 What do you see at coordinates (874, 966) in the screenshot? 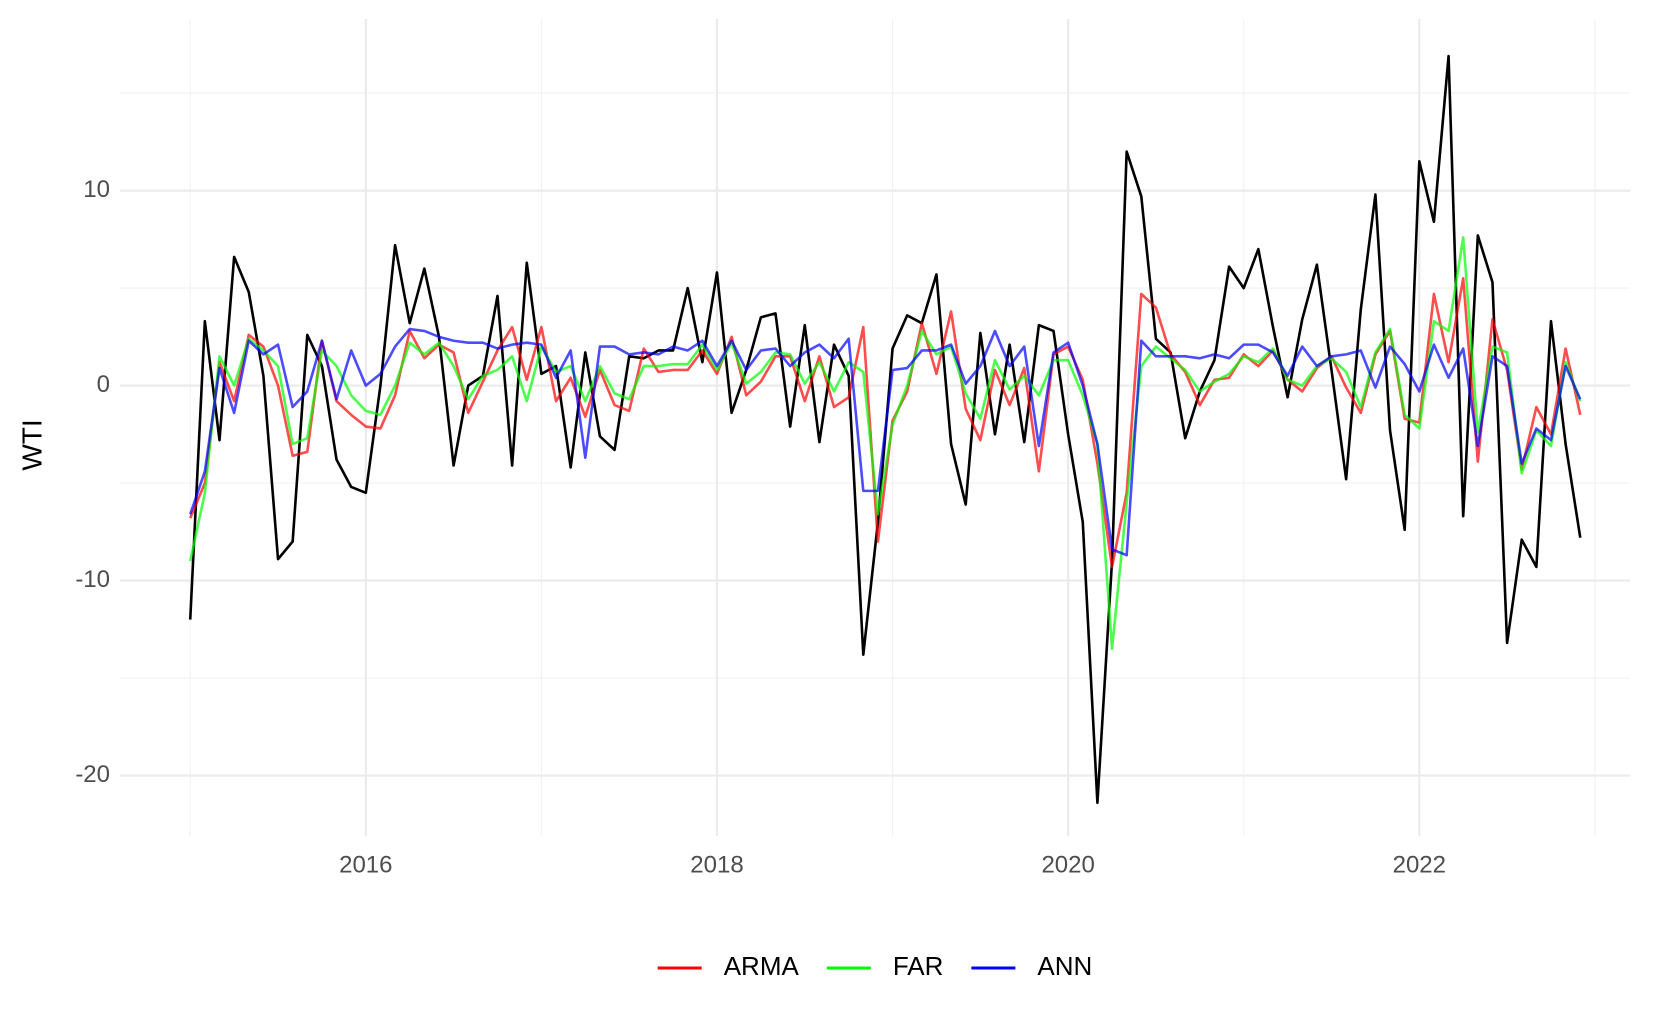
I see `legend: ARMA FAR ANN` at bounding box center [874, 966].